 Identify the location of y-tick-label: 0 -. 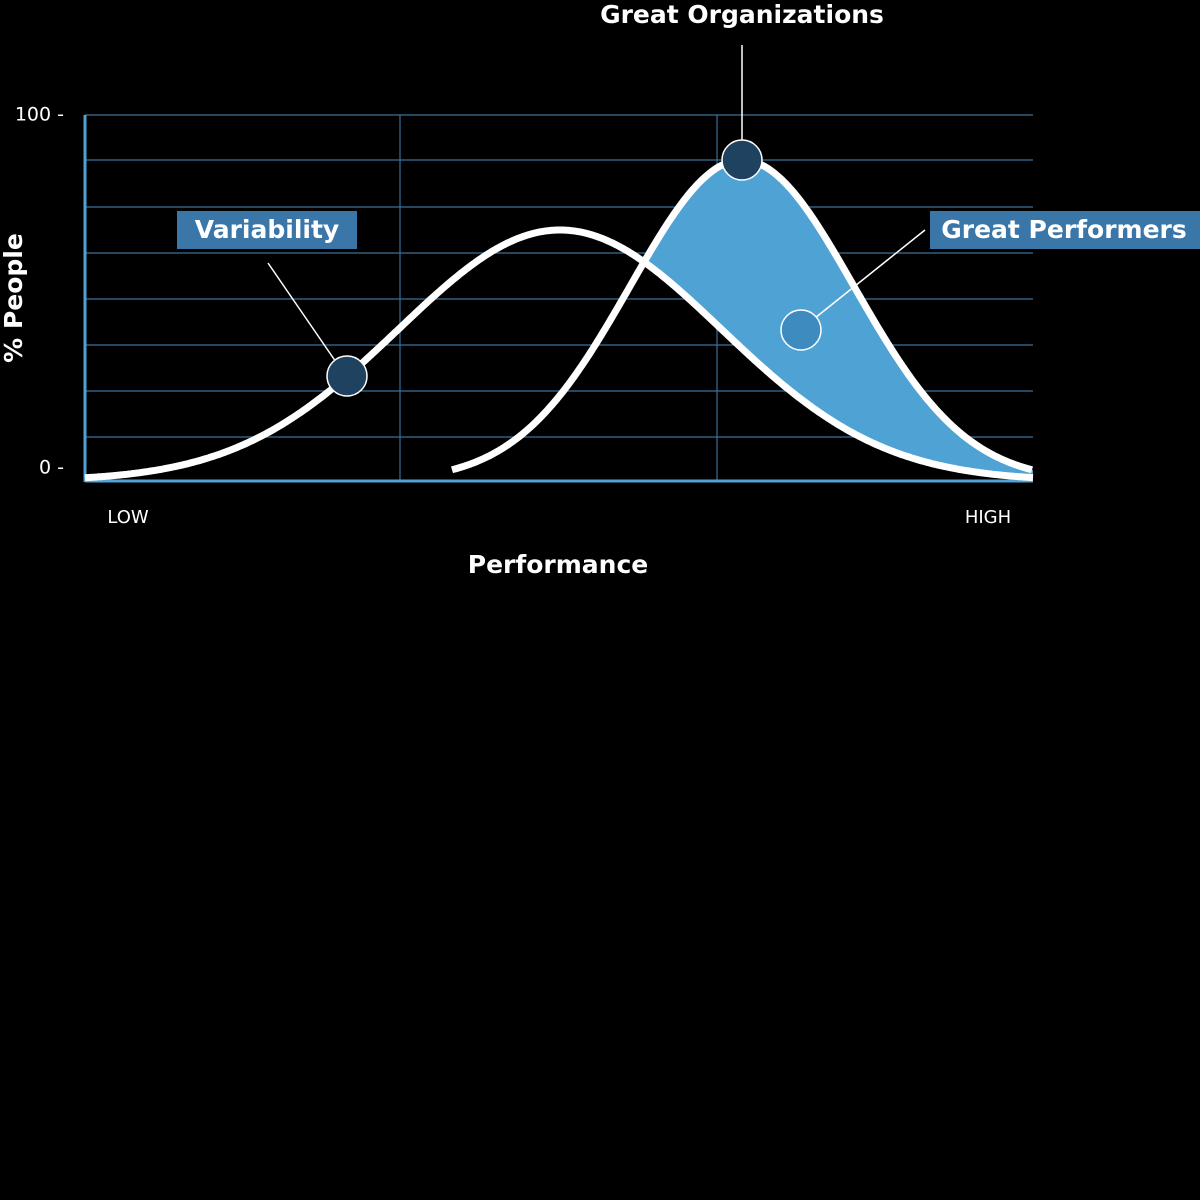
(51, 468).